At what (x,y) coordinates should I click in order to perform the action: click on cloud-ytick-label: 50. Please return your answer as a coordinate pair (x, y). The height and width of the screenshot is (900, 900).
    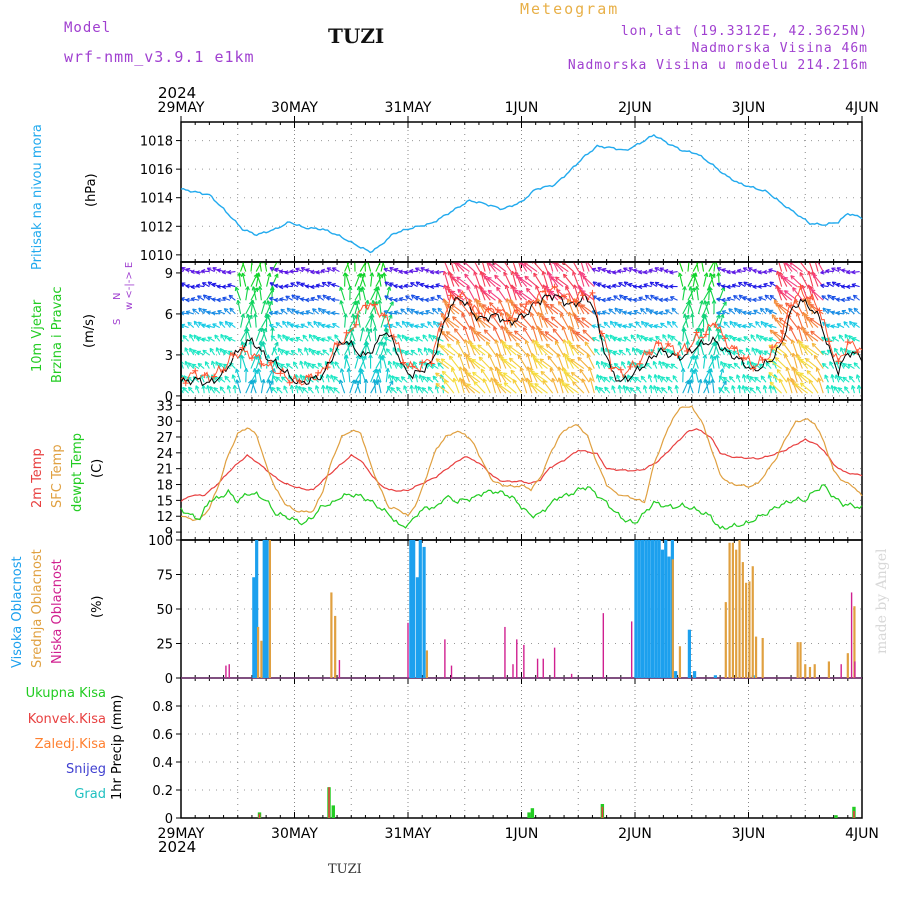
    Looking at the image, I should click on (164, 610).